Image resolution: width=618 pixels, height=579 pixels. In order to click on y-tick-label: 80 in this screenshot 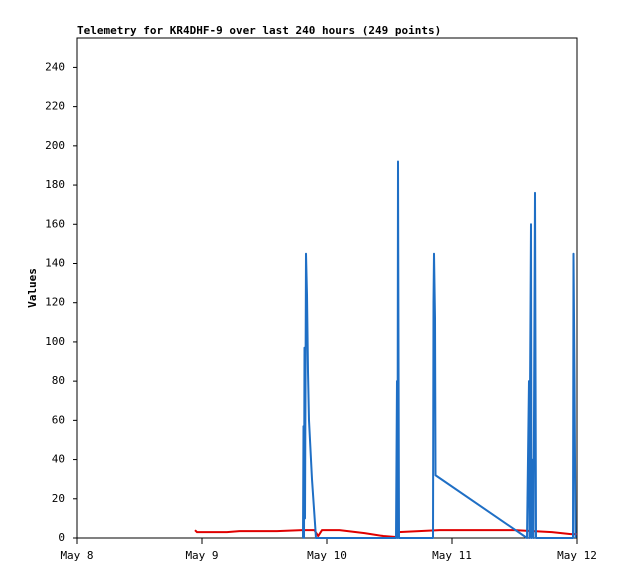, I will do `click(58, 380)`.